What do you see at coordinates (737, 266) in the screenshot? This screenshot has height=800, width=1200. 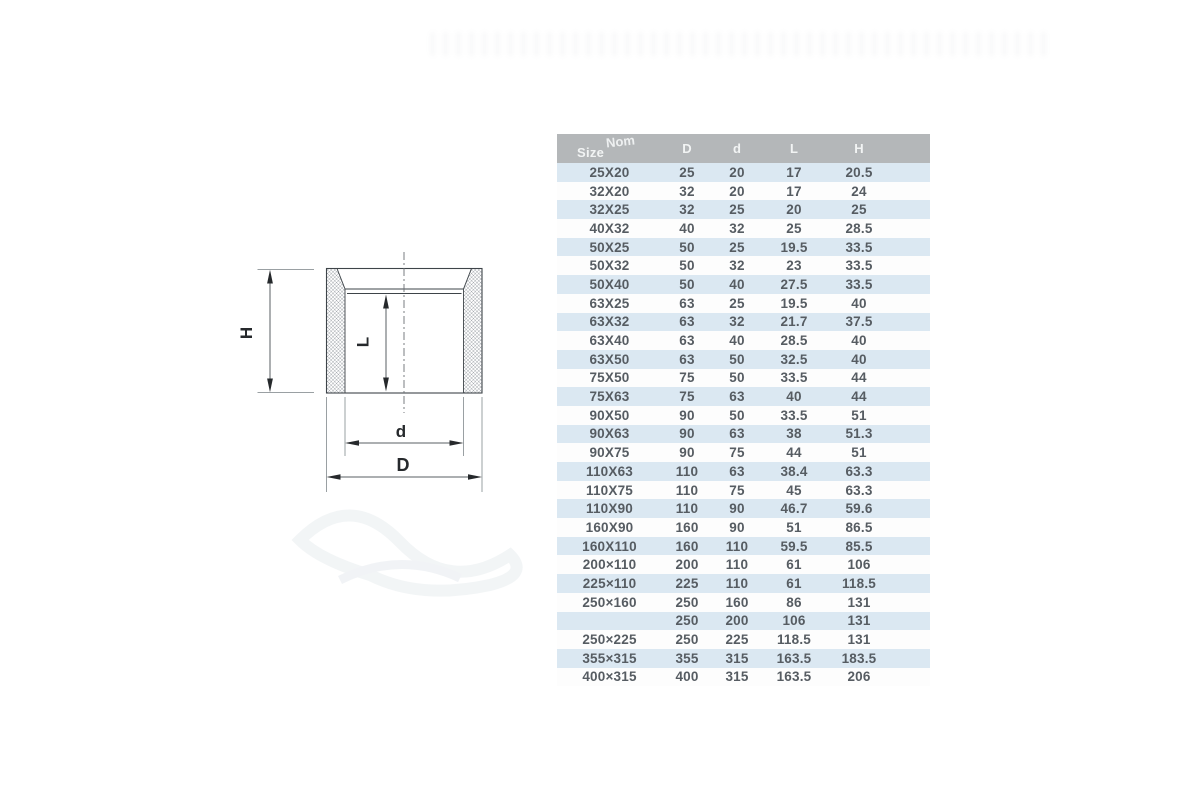 I see `cell-d: 32` at bounding box center [737, 266].